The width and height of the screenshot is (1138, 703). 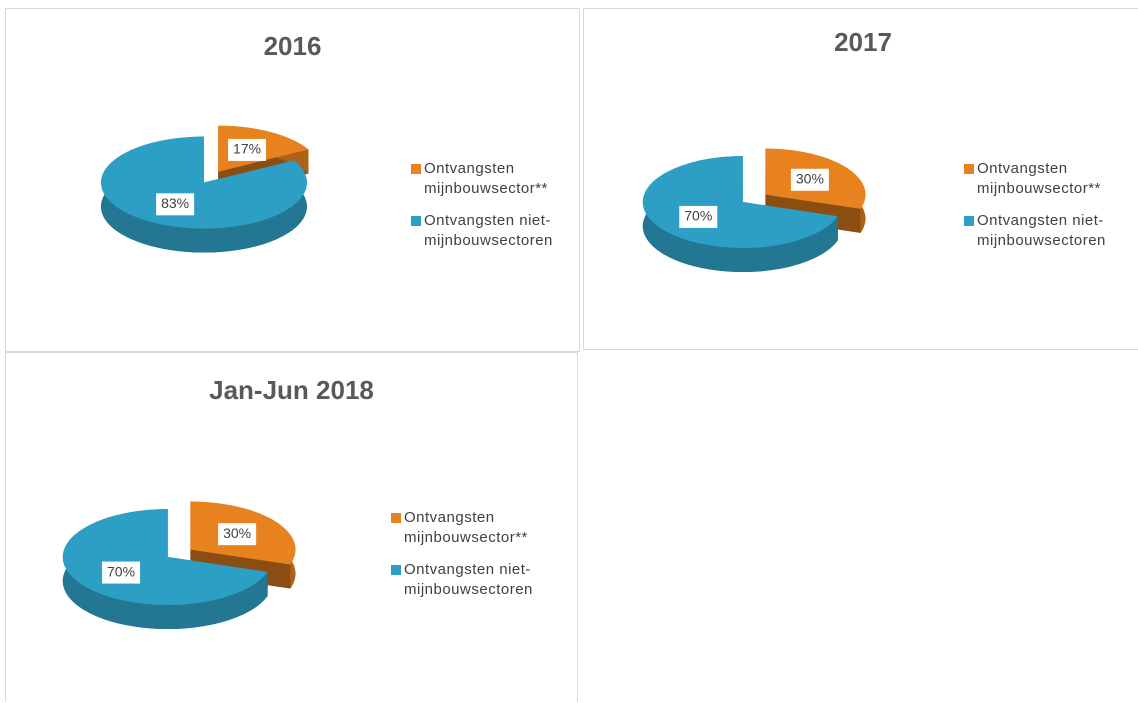 I want to click on slice, so click(x=203, y=182).